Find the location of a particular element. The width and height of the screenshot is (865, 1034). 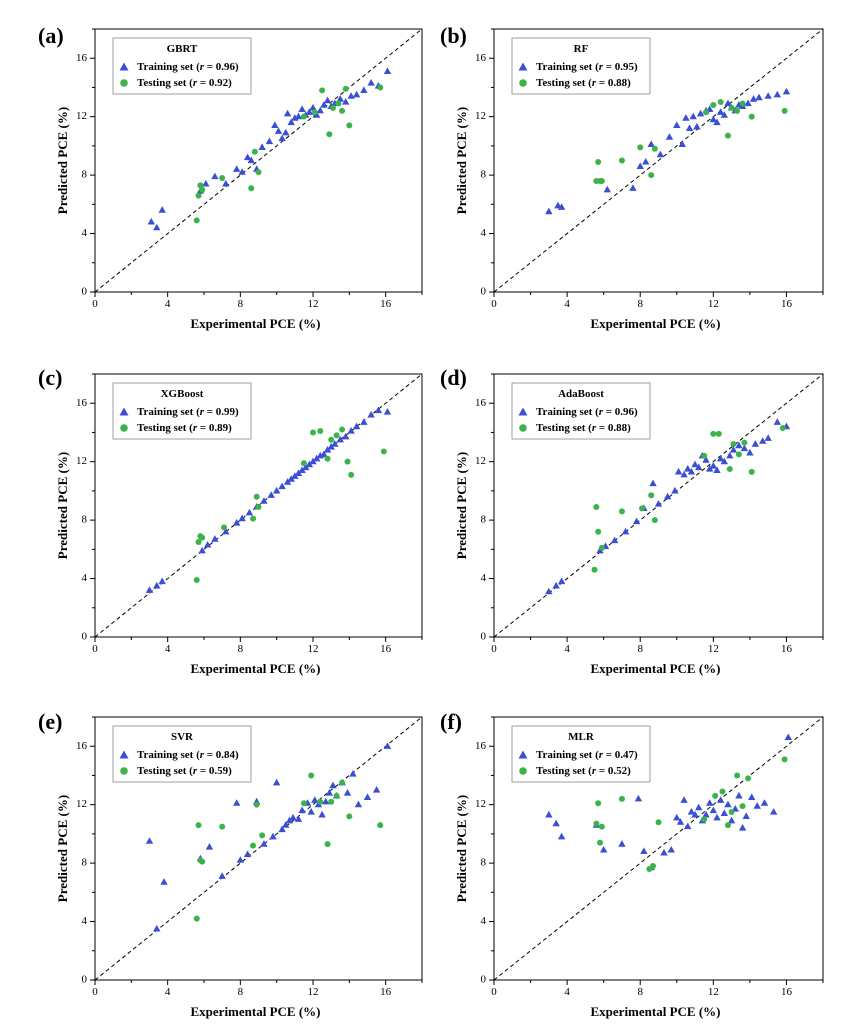

legend-box is located at coordinates (581, 754).